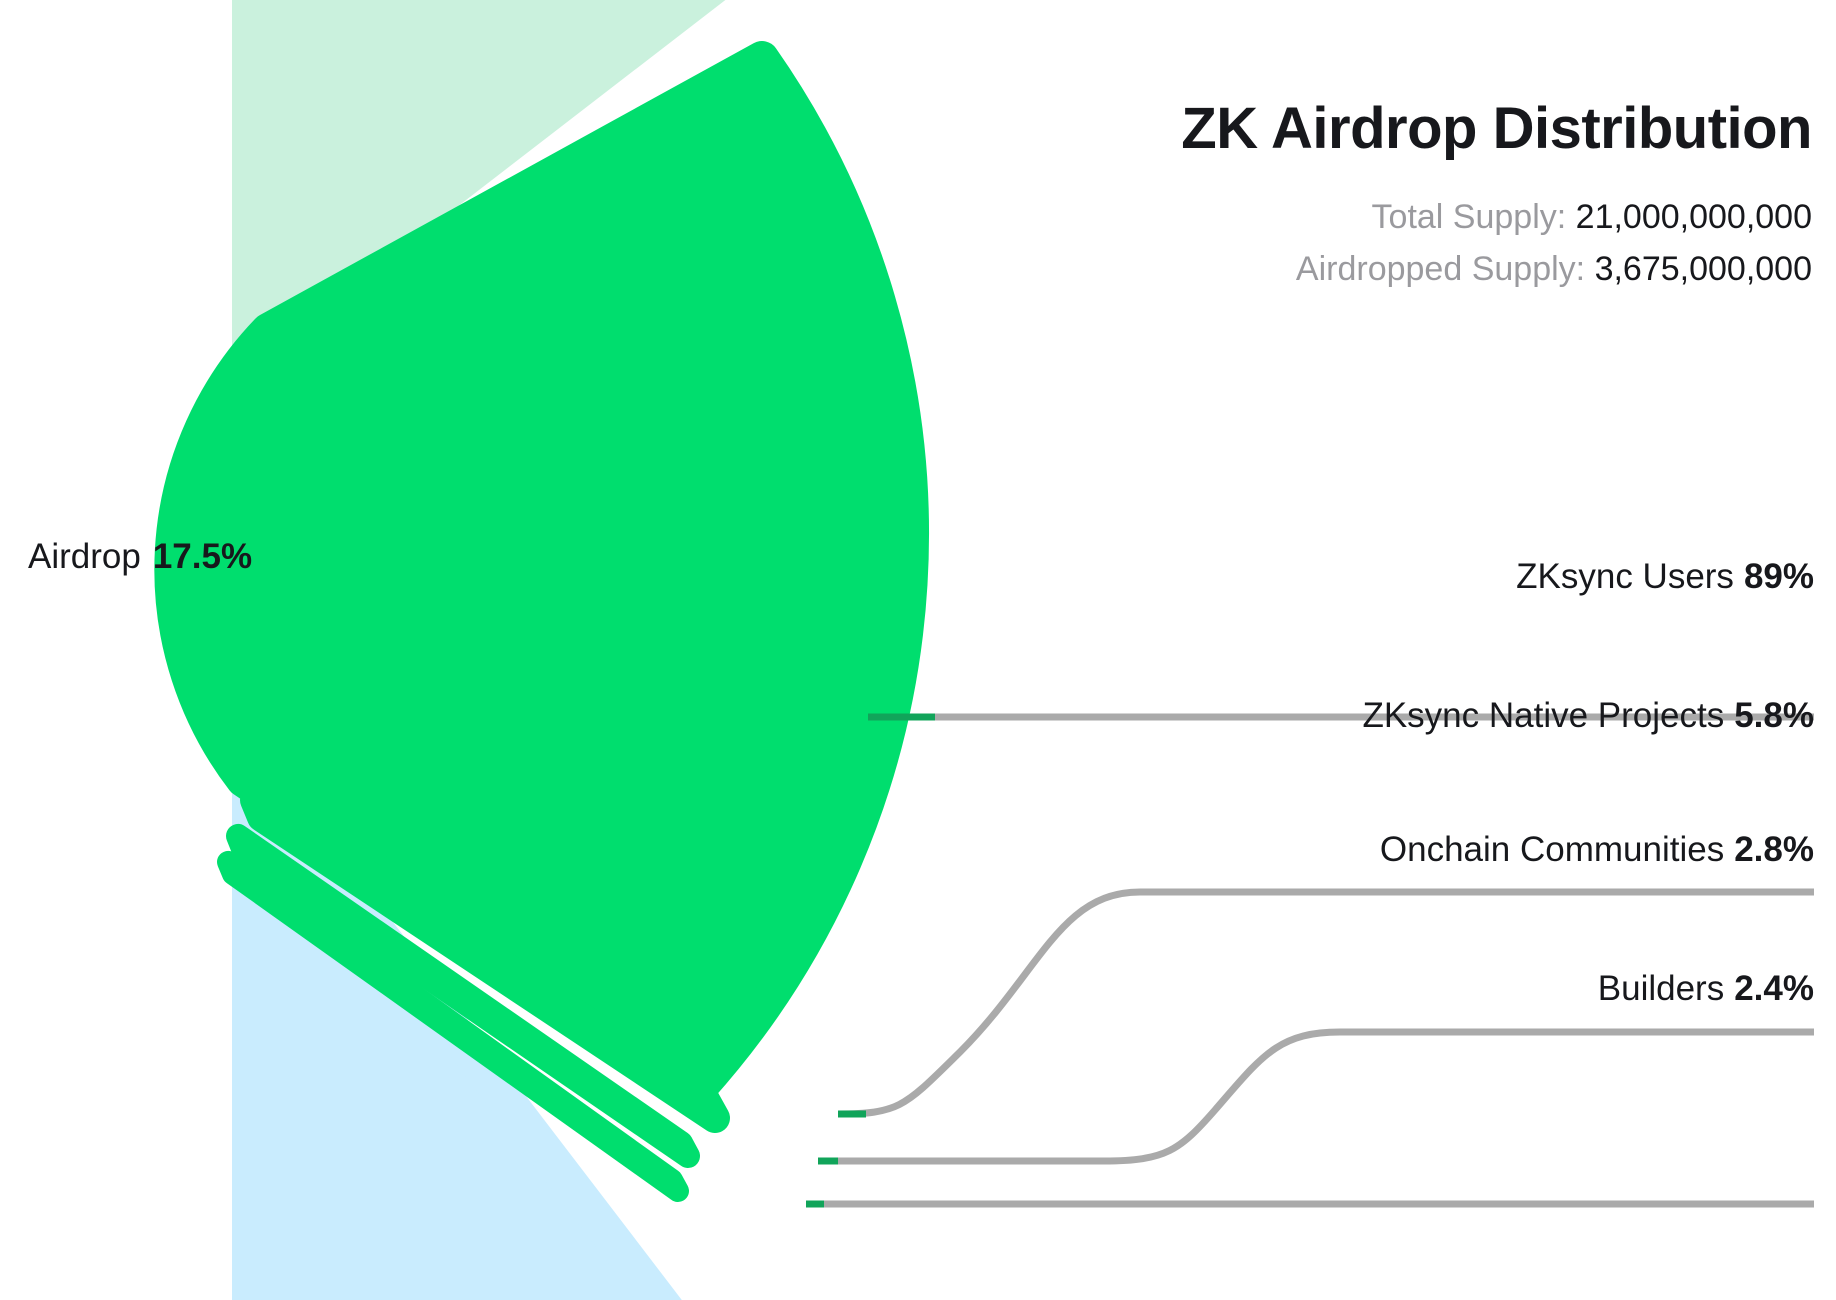  Describe the element at coordinates (1693, 217) in the screenshot. I see `total-supply-value: 21,000,000,000` at that location.